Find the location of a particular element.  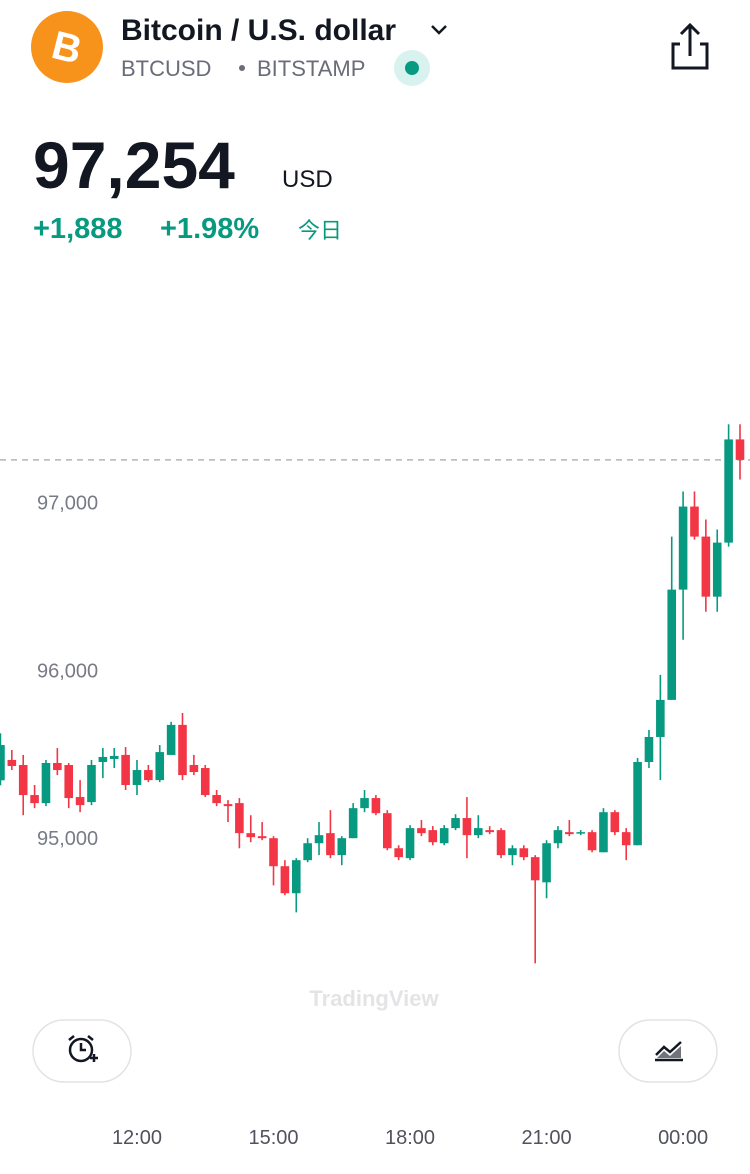

y-tick-label: 96,000 is located at coordinates (67, 671).